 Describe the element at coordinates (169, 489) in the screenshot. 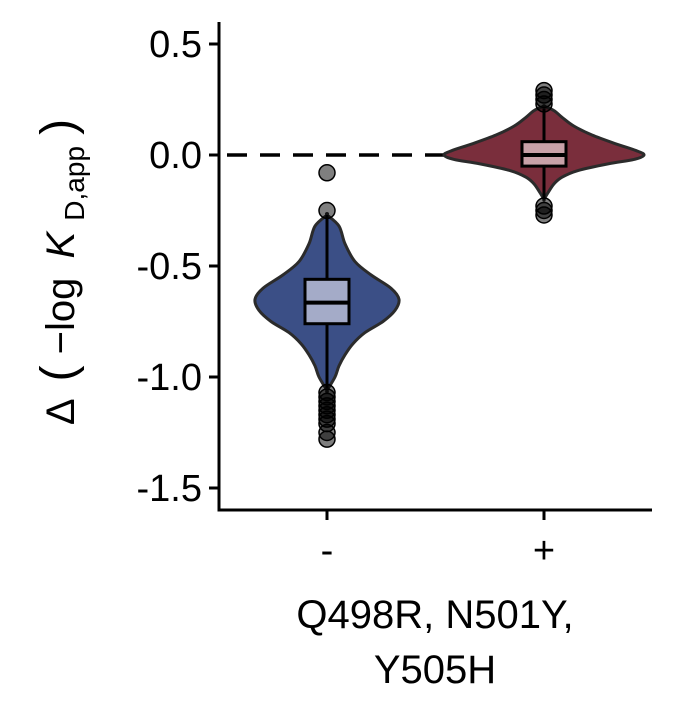

I see `y-tick-label: -1.5` at that location.